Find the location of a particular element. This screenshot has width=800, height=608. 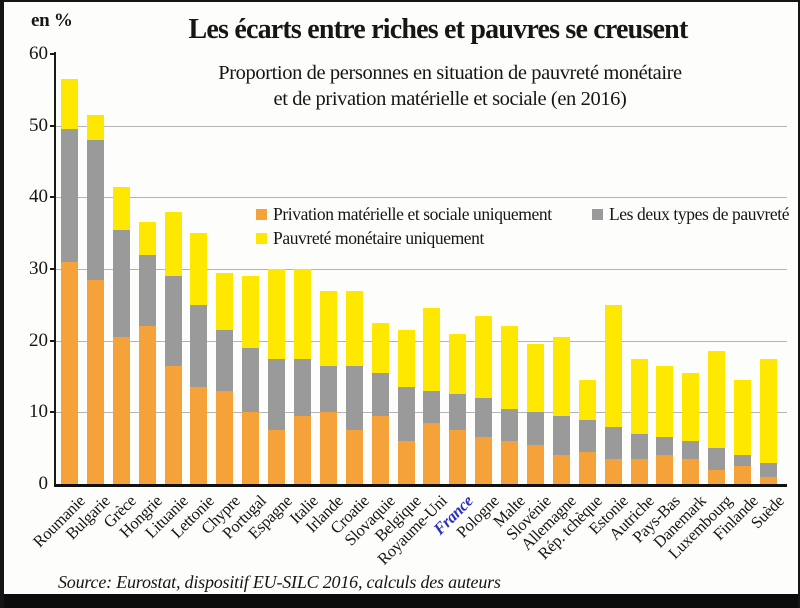

legend-swatch-yellow is located at coordinates (261, 238).